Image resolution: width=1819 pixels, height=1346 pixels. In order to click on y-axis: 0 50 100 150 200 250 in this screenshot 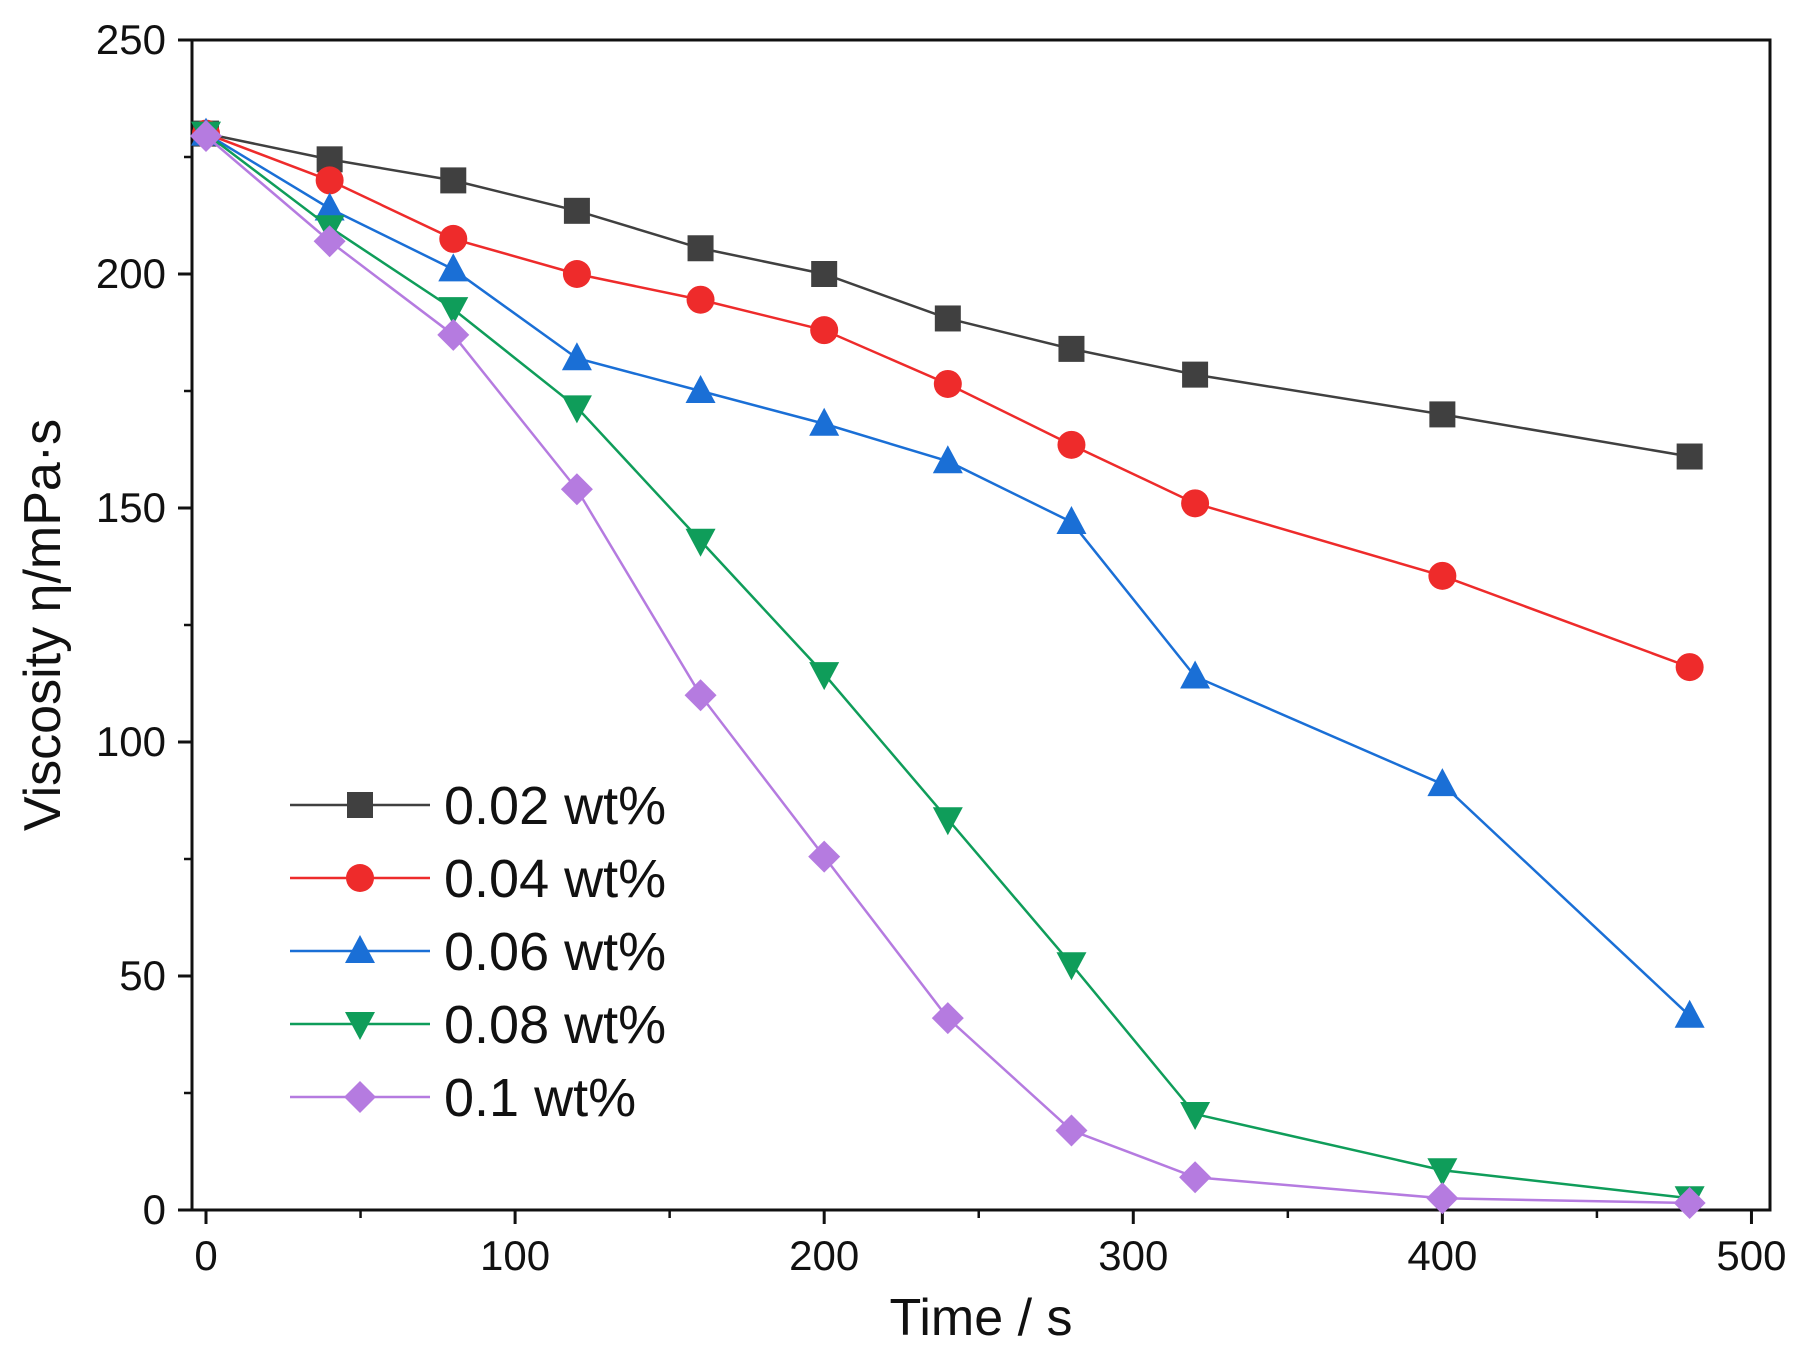, I will do `click(144, 624)`.